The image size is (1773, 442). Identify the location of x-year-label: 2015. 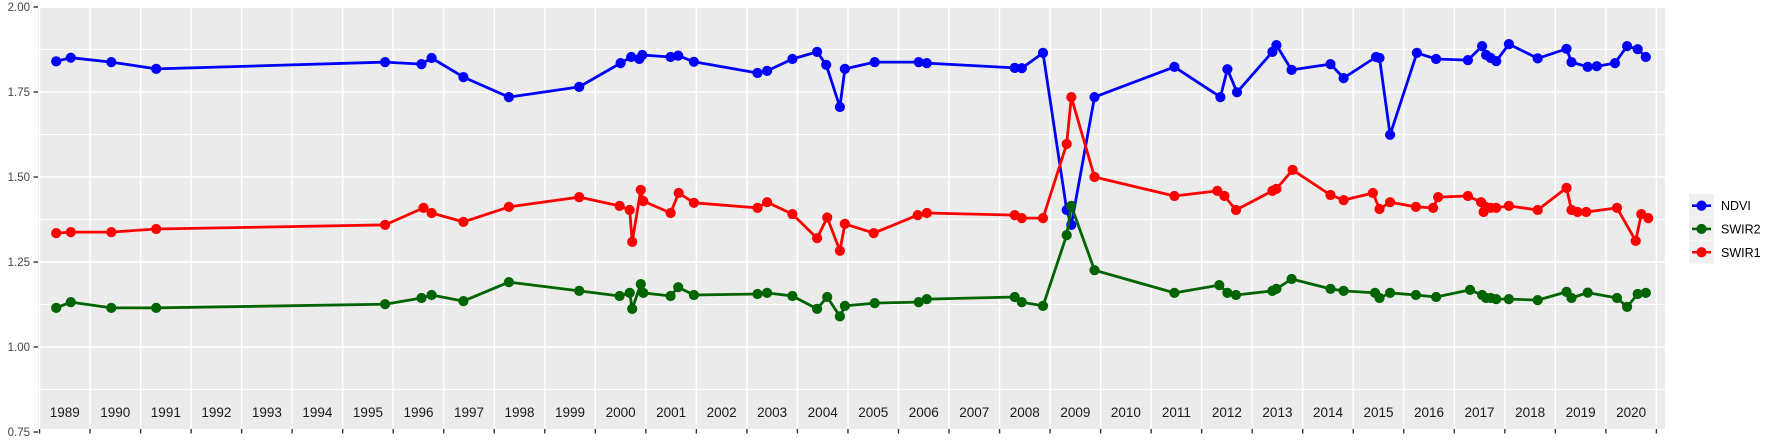
(1378, 412).